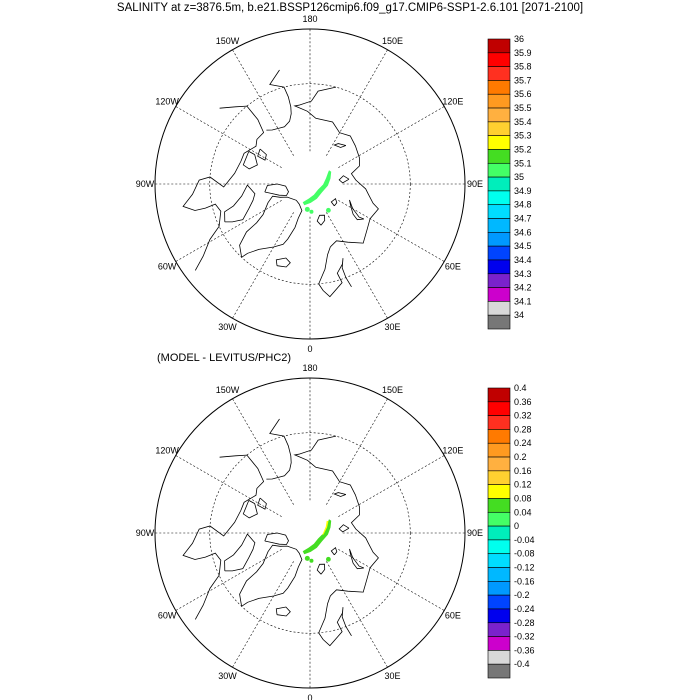  What do you see at coordinates (167, 102) in the screenshot?
I see `longitude-label: 120W` at bounding box center [167, 102].